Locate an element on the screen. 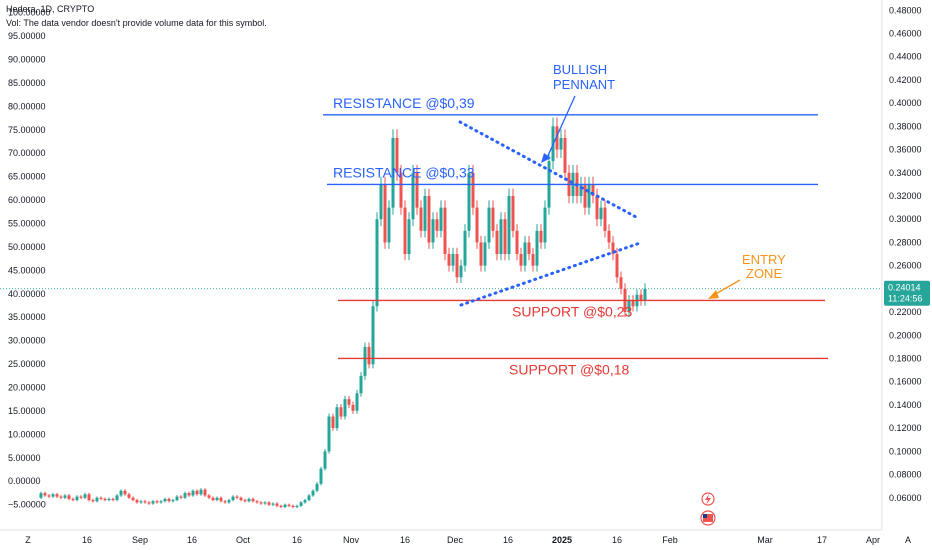  entry-label: ENTRY is located at coordinates (764, 259).